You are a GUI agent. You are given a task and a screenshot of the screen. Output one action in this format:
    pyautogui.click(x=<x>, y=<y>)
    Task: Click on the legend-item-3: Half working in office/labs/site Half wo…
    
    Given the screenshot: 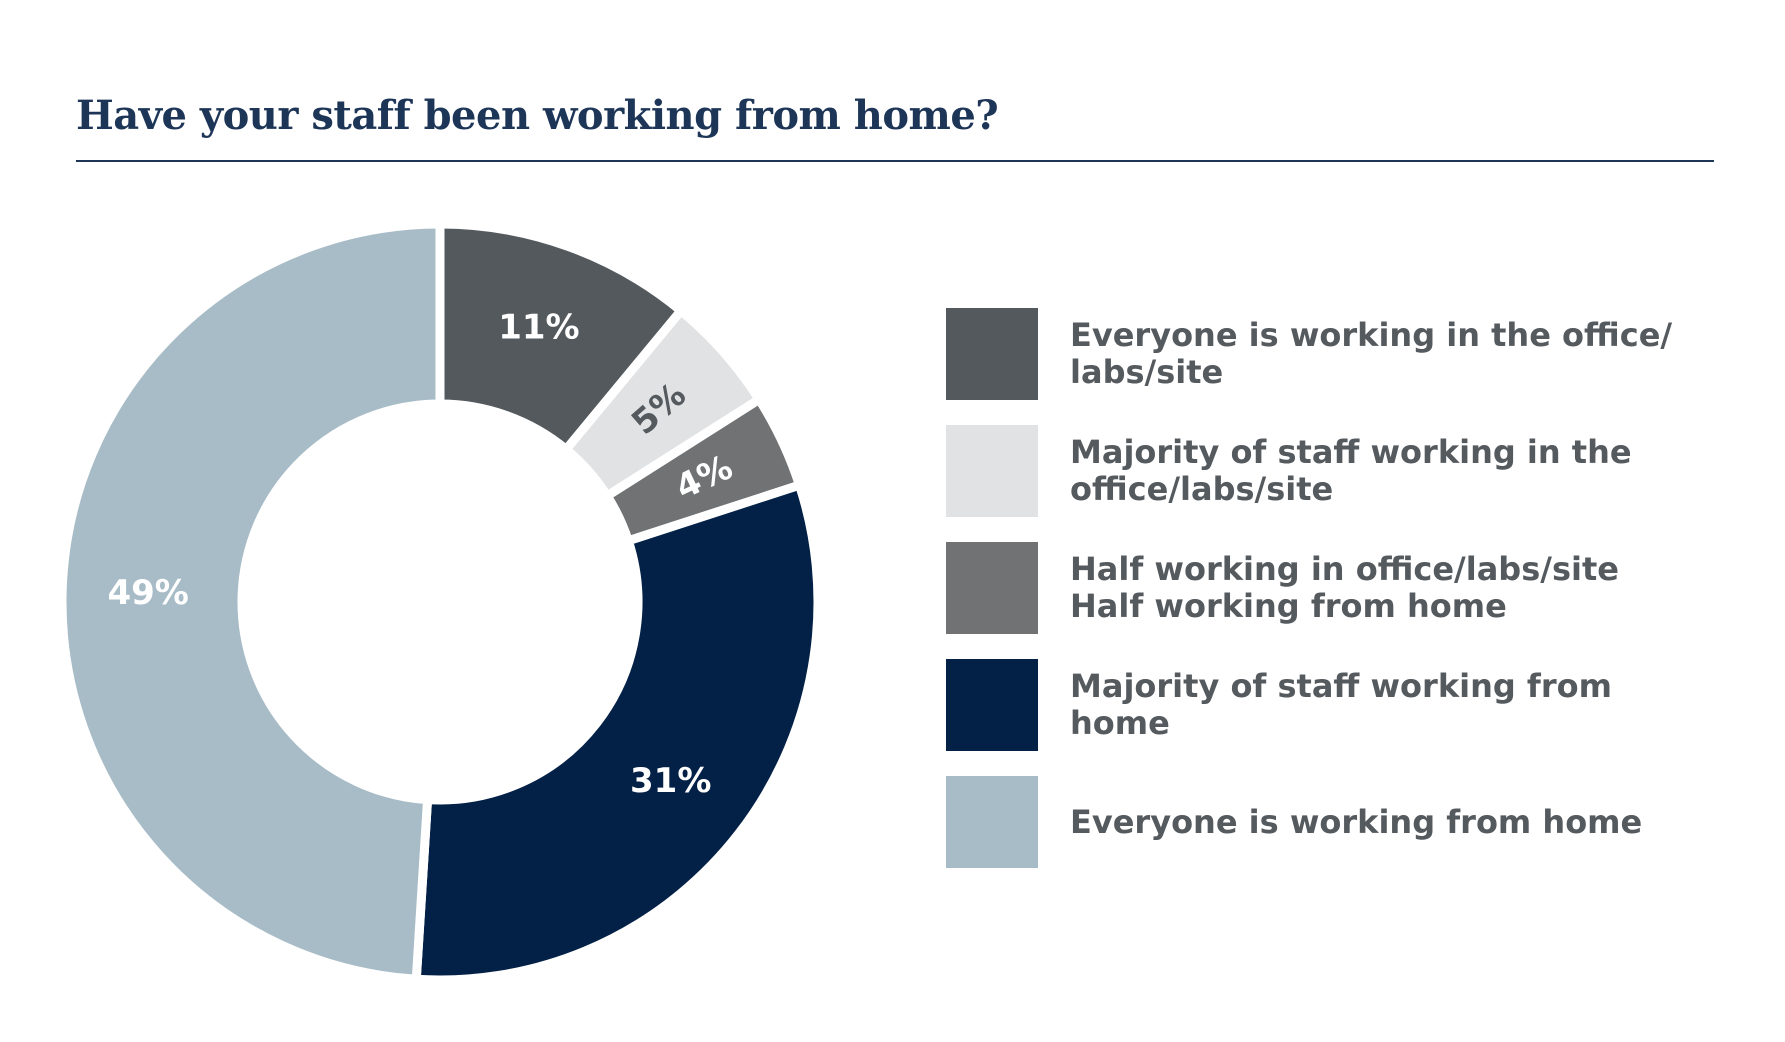 What is the action you would take?
    pyautogui.click(x=1346, y=588)
    